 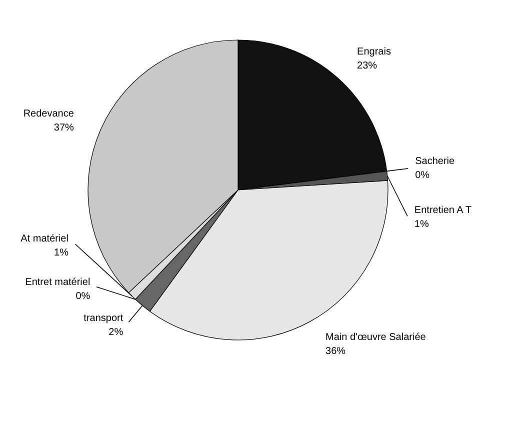 What do you see at coordinates (435, 162) in the screenshot?
I see `category-label: Sacherie` at bounding box center [435, 162].